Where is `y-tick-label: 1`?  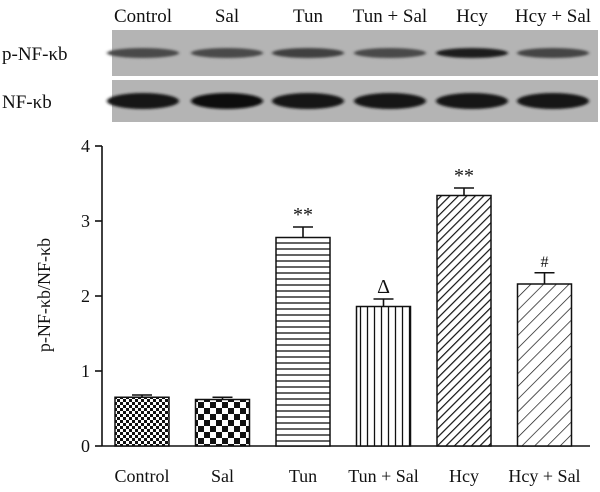
y-tick-label: 1 is located at coordinates (85, 371).